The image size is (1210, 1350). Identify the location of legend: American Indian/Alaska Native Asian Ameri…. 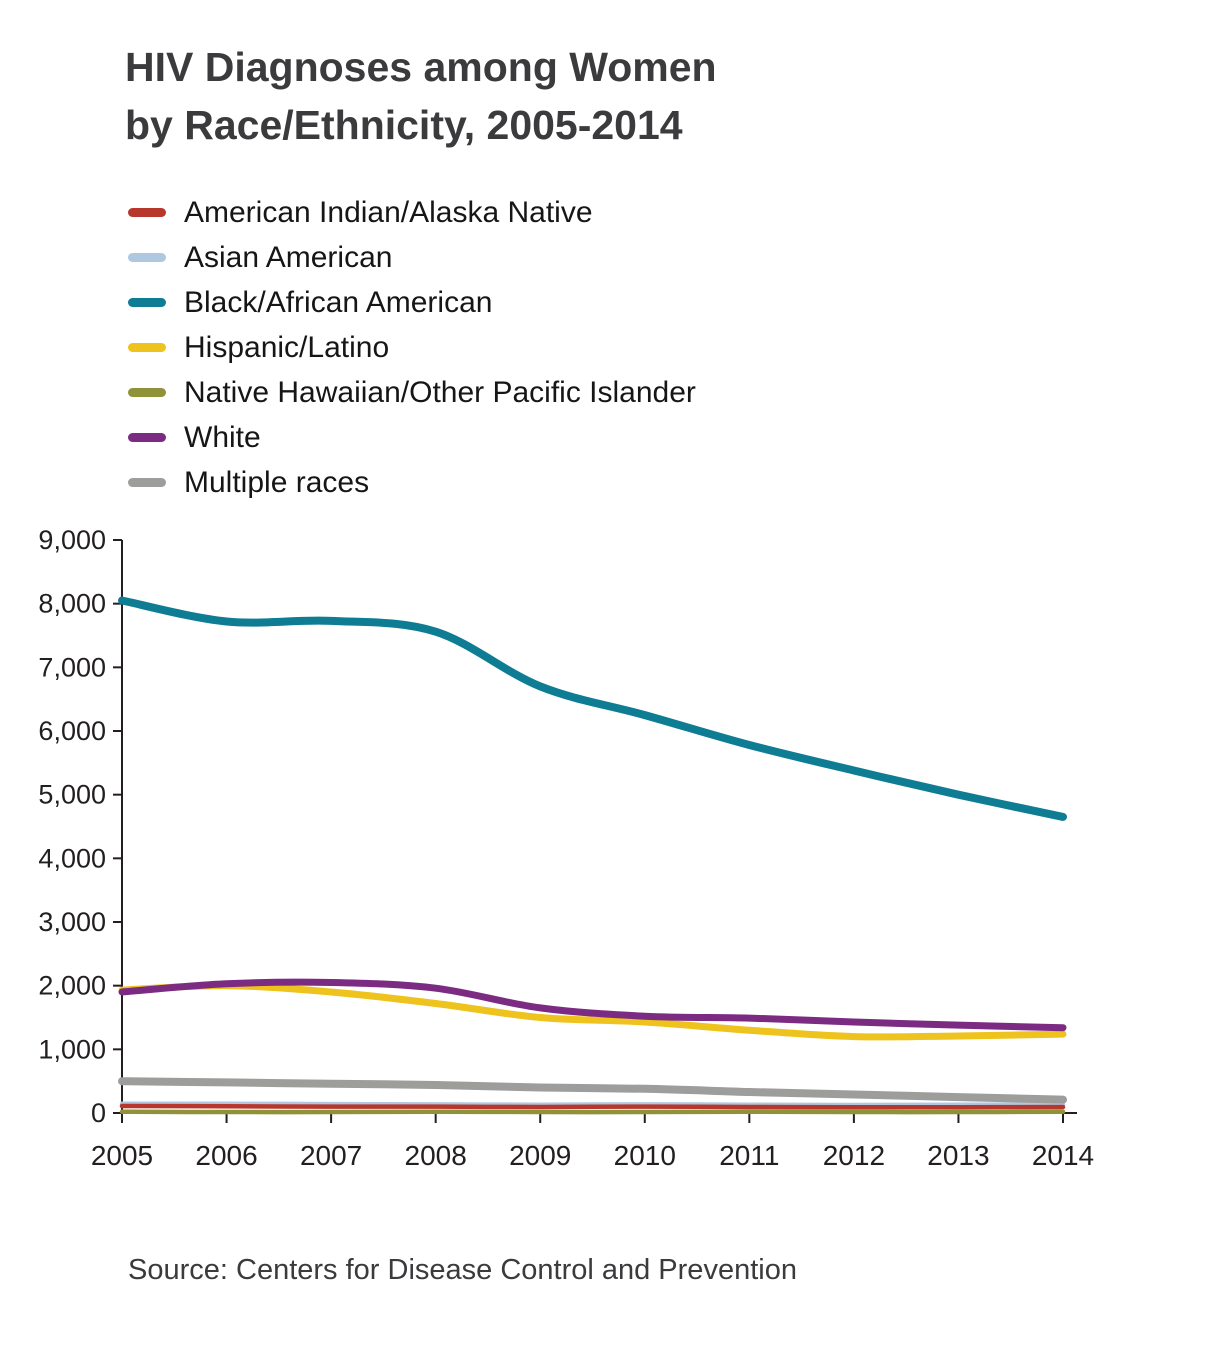
(412, 347).